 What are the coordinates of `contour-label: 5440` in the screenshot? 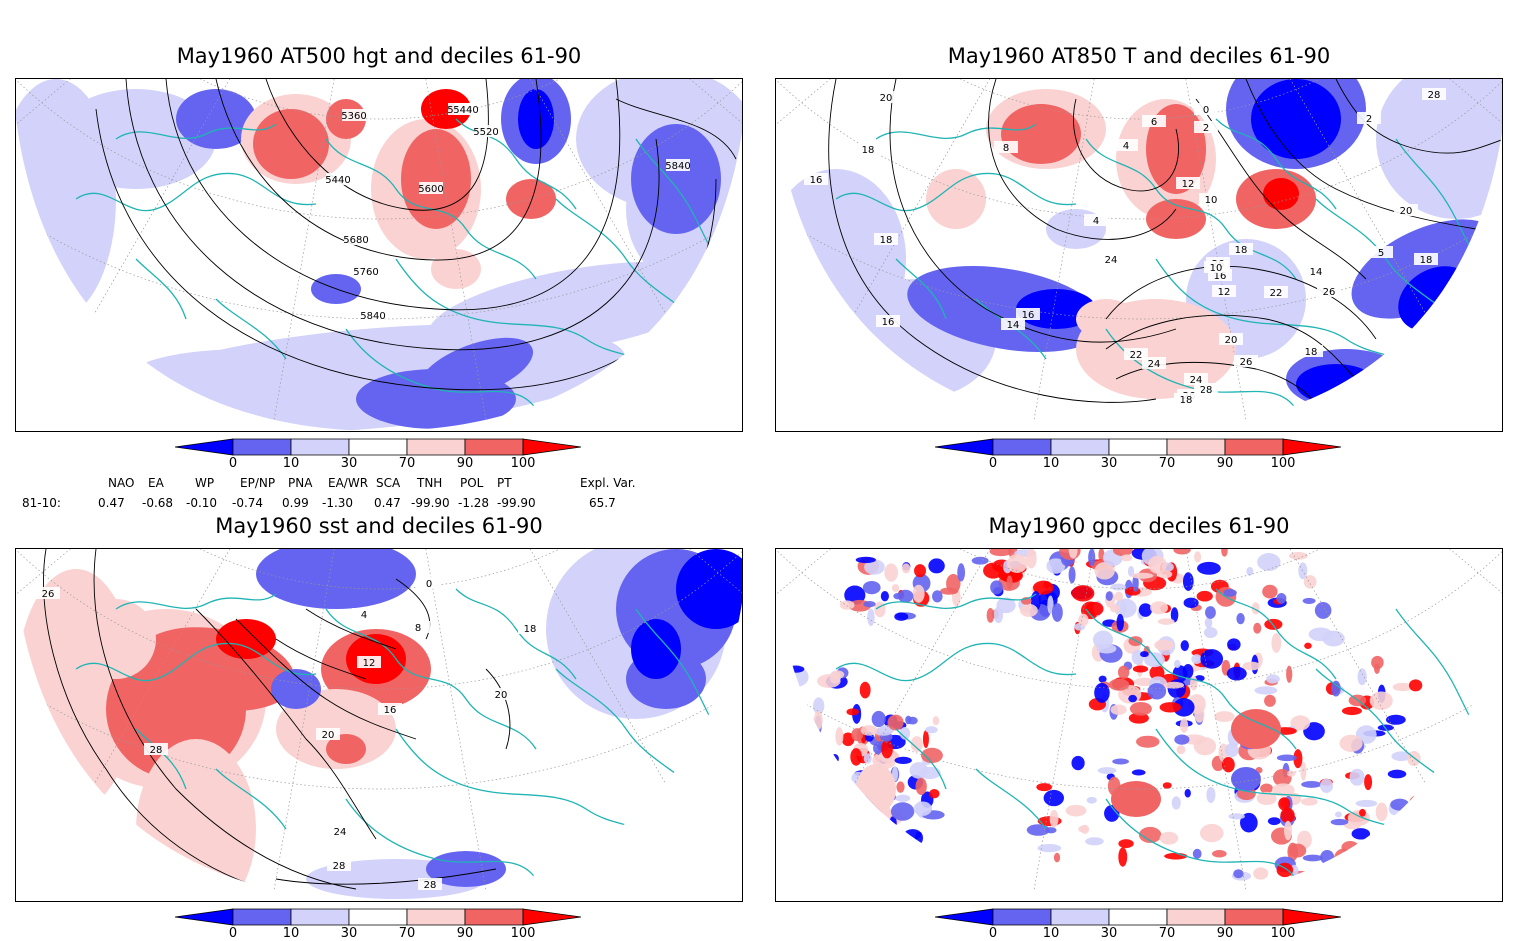 It's located at (465, 110).